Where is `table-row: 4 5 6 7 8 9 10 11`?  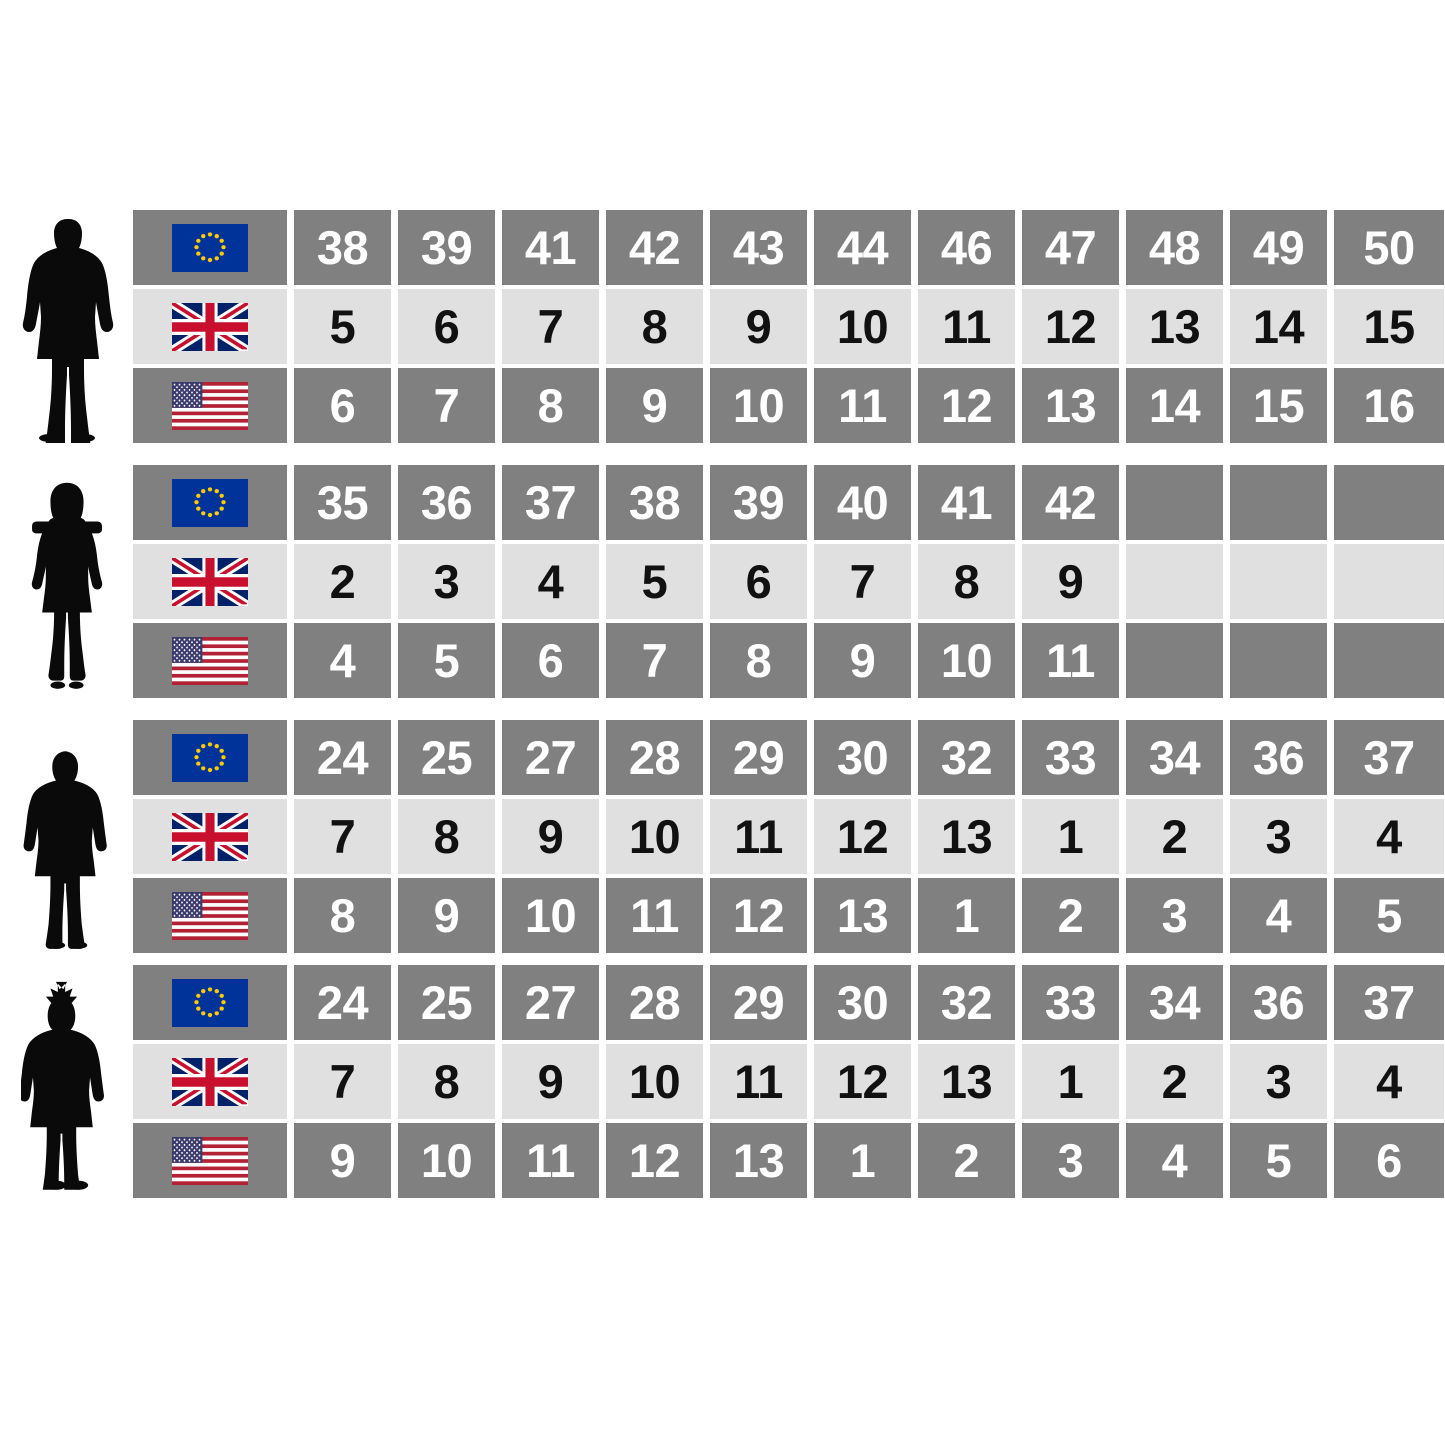
table-row: 4 5 6 7 8 9 10 11 is located at coordinates (789, 660).